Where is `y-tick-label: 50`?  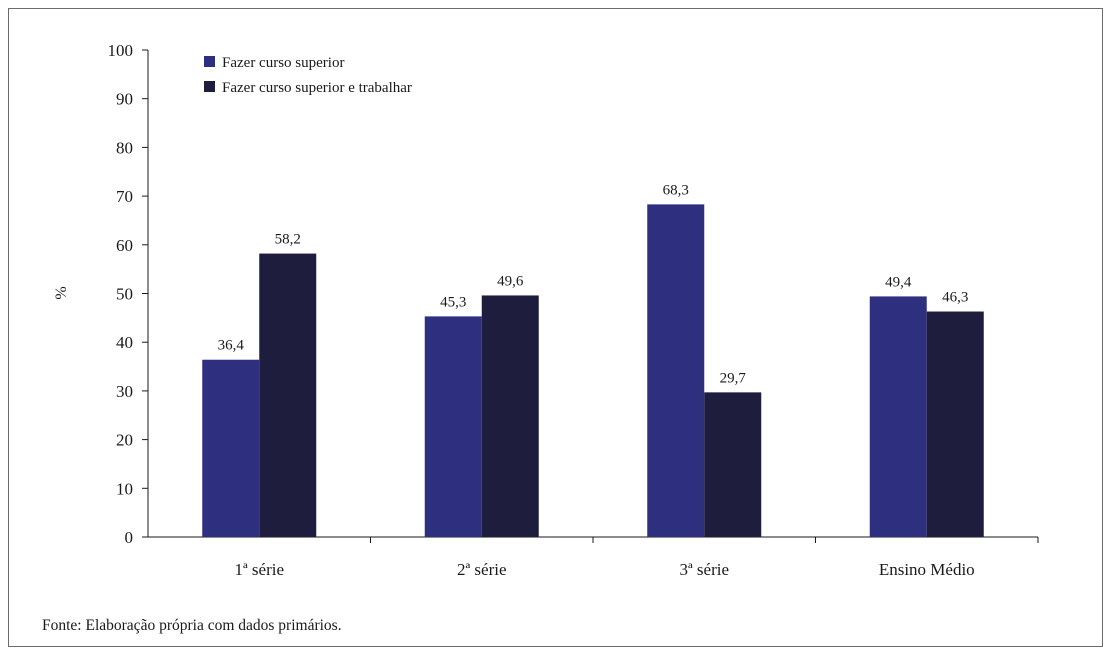 y-tick-label: 50 is located at coordinates (124, 294).